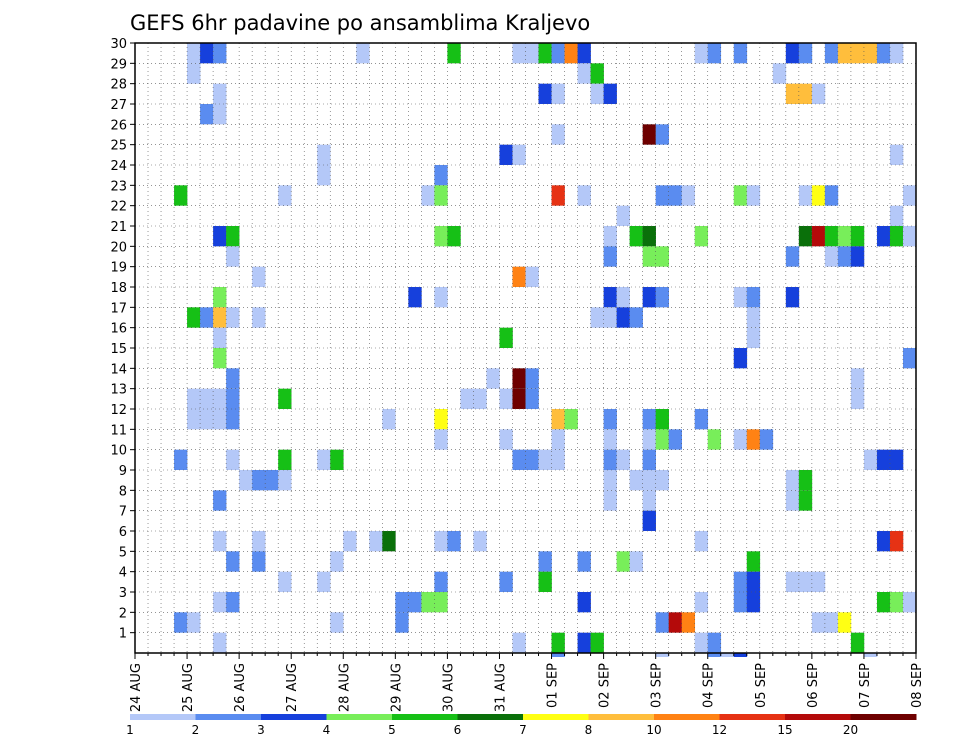 The height and width of the screenshot is (746, 960). Describe the element at coordinates (396, 687) in the screenshot. I see `x-tick-label: 29 AUG` at that location.